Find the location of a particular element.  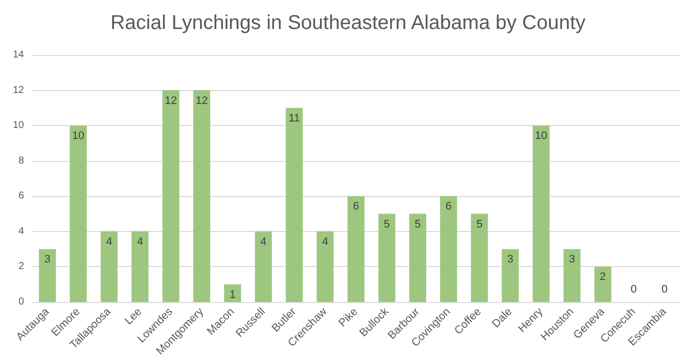

y-tick-label: 10 is located at coordinates (18, 126).